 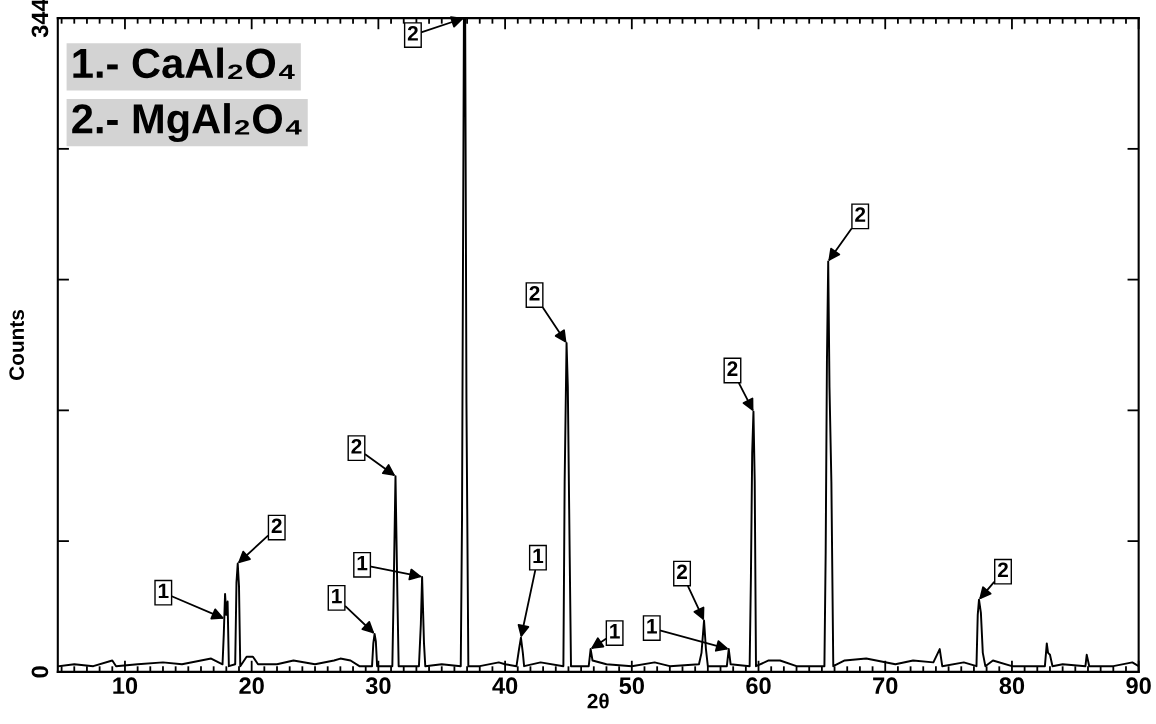 I want to click on x-tick-label: 50, so click(x=631, y=686).